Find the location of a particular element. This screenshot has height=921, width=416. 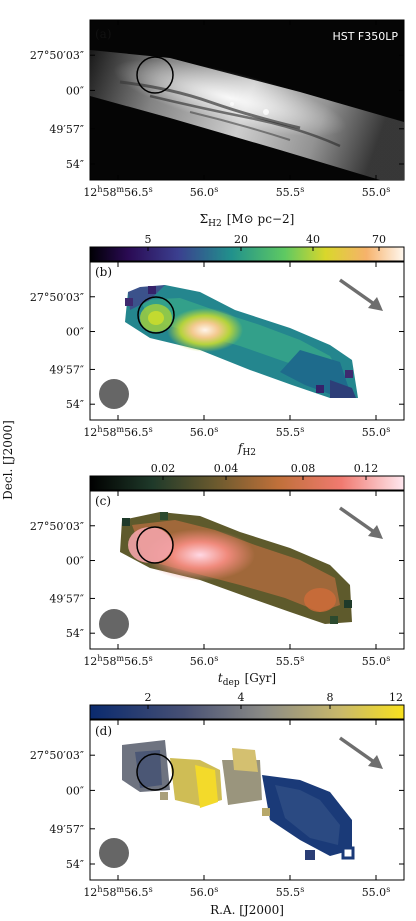

colorbar-tick-label: 2 is located at coordinates (148, 697).